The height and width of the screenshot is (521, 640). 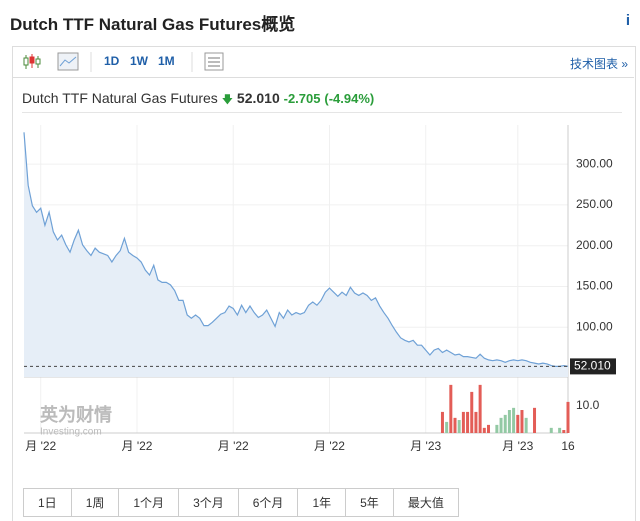 I want to click on price: 52.010, so click(x=258, y=98).